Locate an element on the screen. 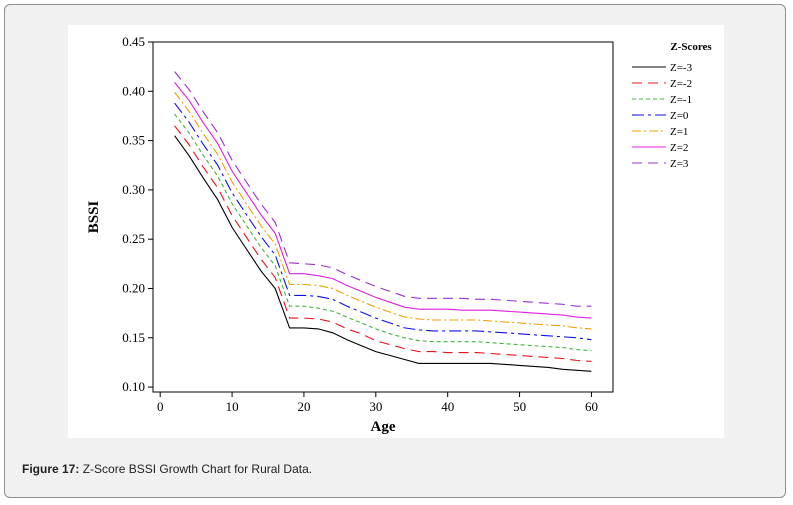 The height and width of the screenshot is (505, 793). x-tick-label: 40 is located at coordinates (447, 406).